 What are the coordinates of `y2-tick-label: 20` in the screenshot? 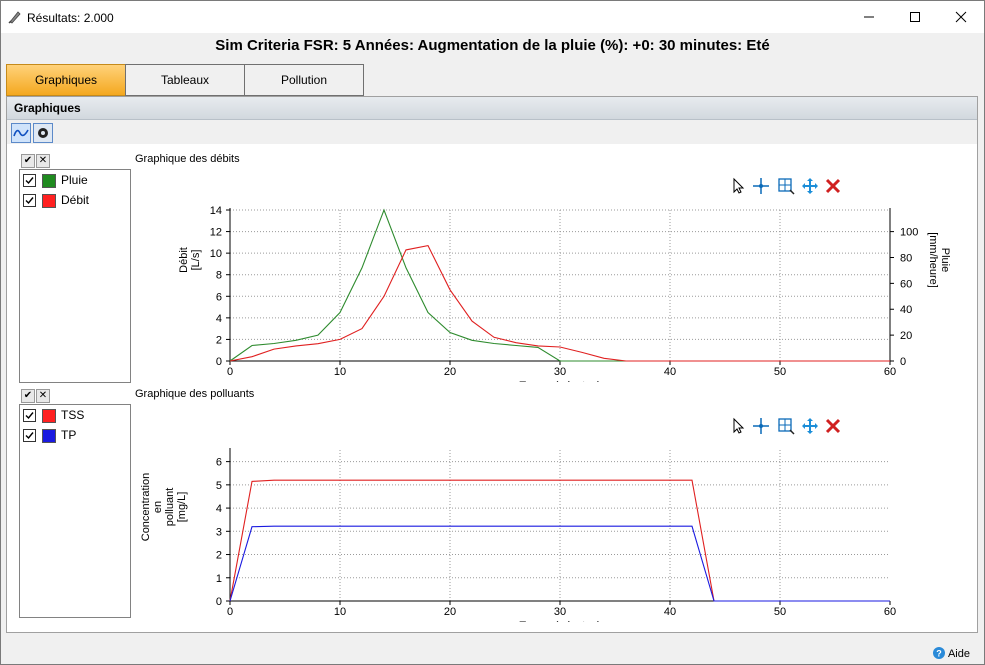 It's located at (906, 336).